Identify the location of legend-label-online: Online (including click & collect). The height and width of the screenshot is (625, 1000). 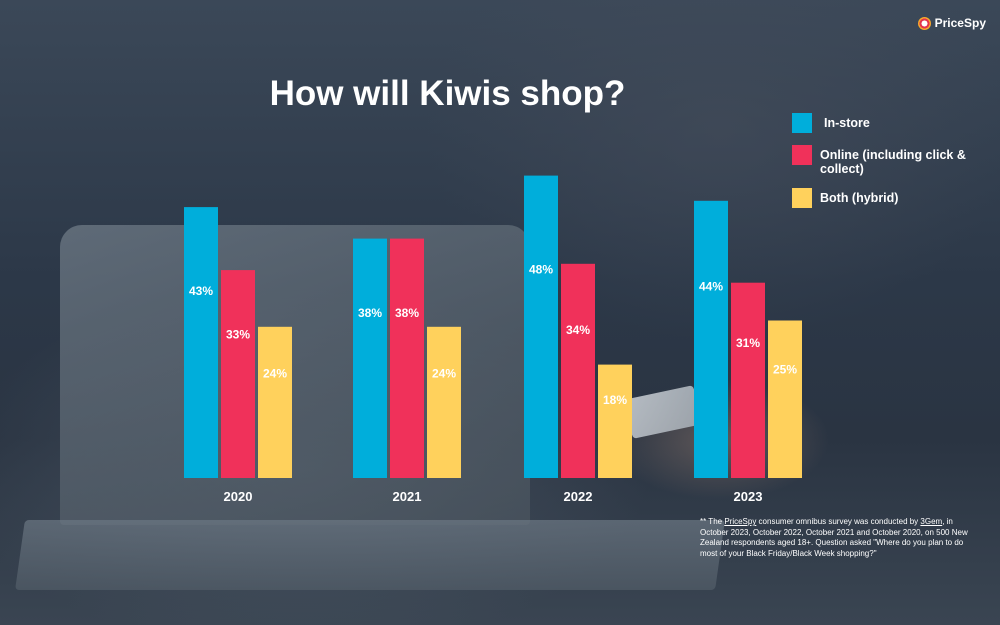
(893, 162).